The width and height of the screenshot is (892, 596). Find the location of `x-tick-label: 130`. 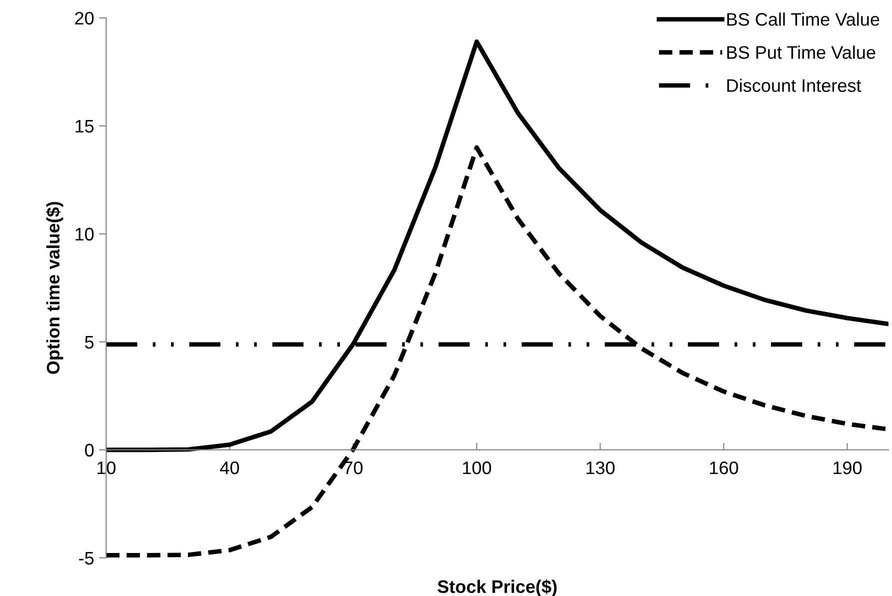

x-tick-label: 130 is located at coordinates (600, 467).